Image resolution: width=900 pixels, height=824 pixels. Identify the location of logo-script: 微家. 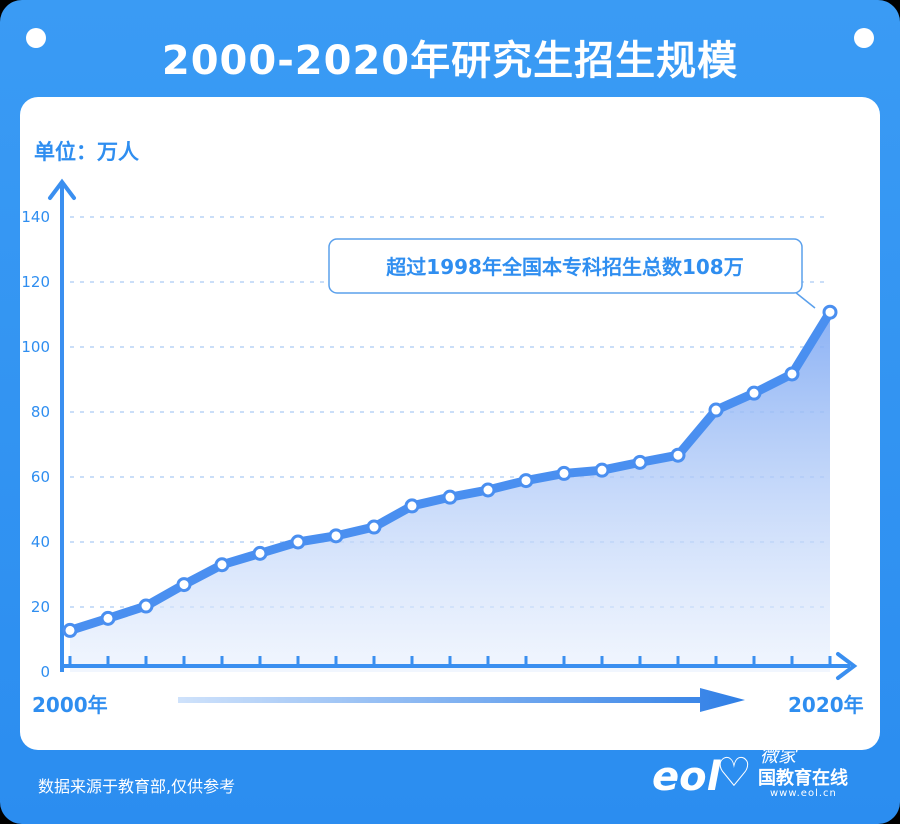
(778, 756).